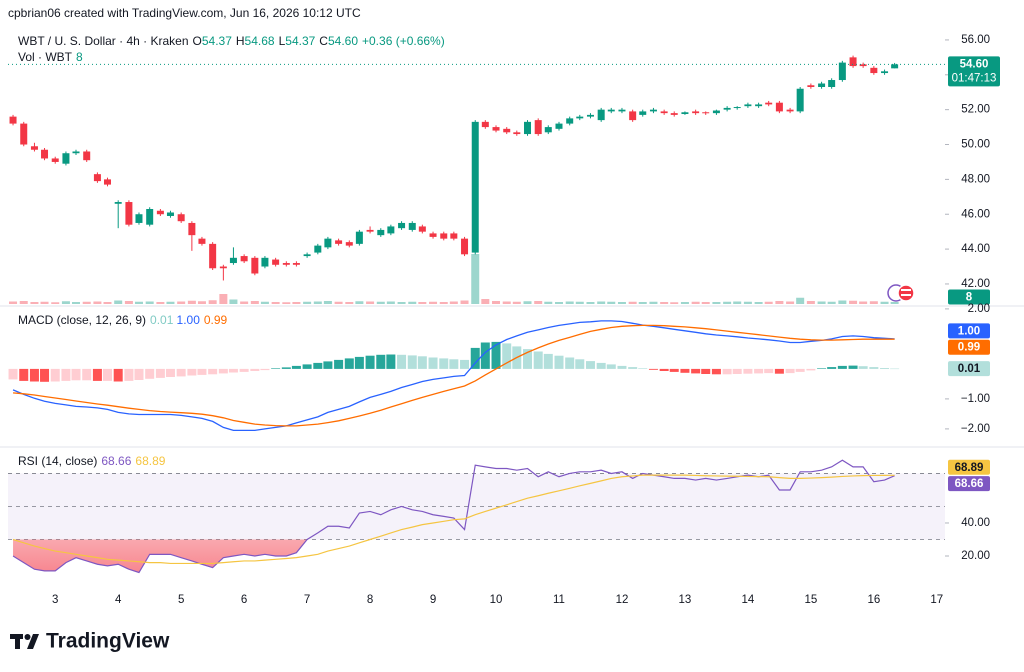 The image size is (1024, 672). What do you see at coordinates (476, 506) in the screenshot?
I see `rsi-band` at bounding box center [476, 506].